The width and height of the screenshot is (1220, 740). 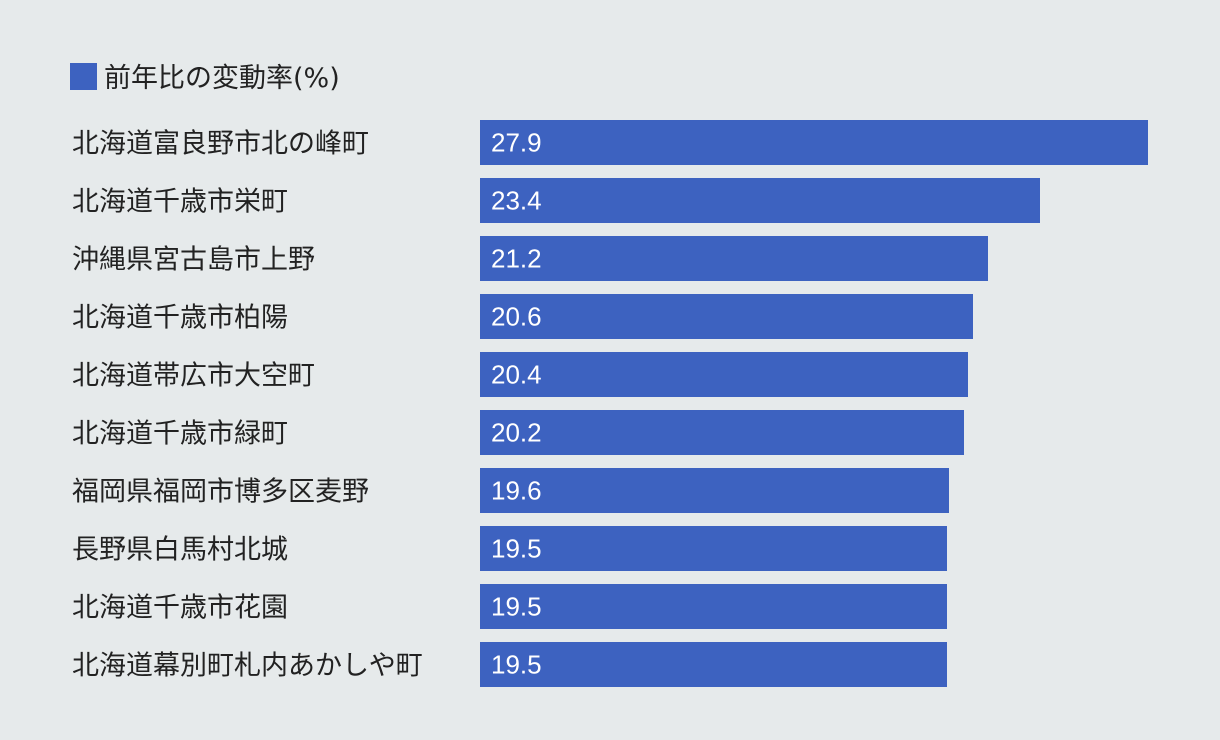 What do you see at coordinates (516, 607) in the screenshot?
I see `value-label-9: 19.5` at bounding box center [516, 607].